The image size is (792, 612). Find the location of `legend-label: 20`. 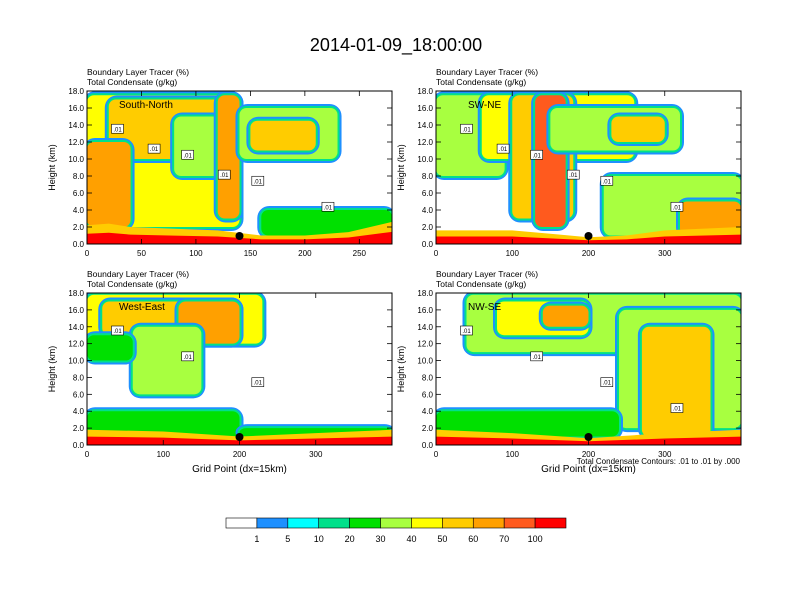

legend-label: 20 is located at coordinates (350, 539).